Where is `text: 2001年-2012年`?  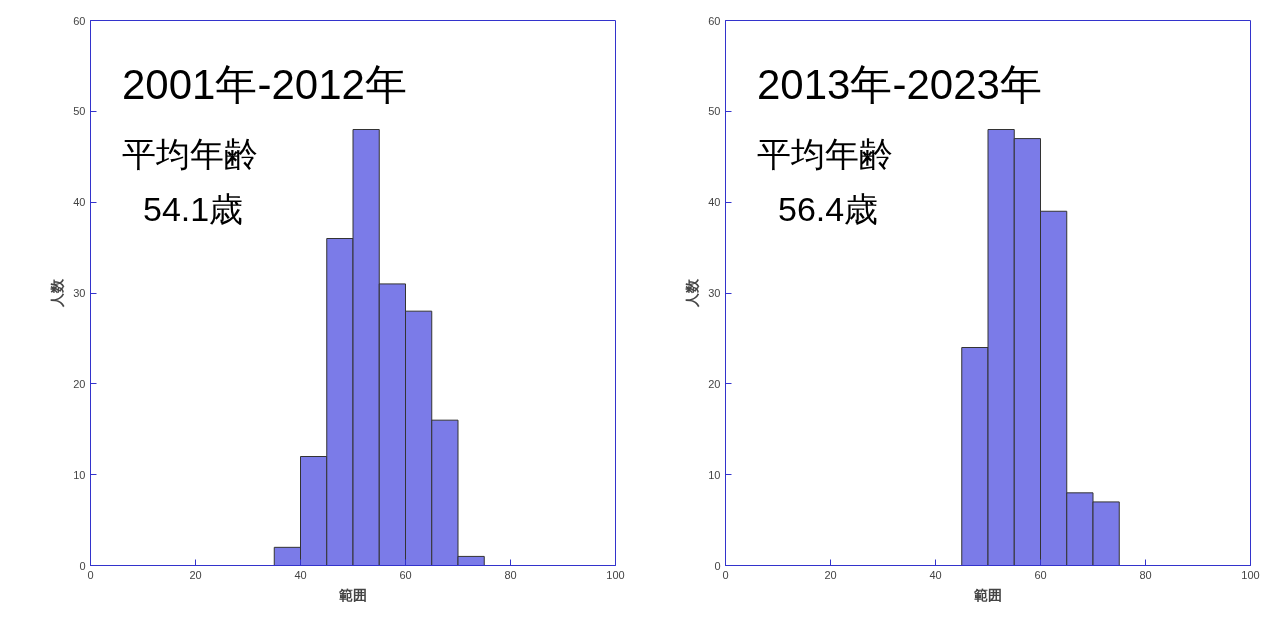 text: 2001年-2012年 is located at coordinates (264, 84).